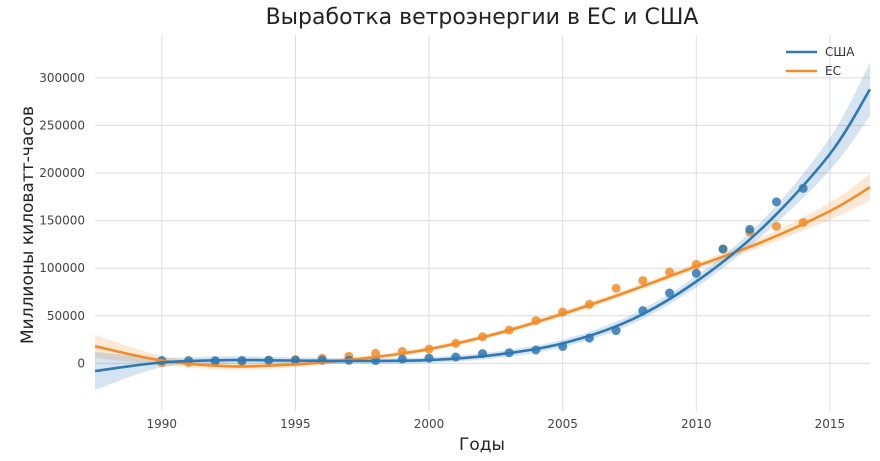 This screenshot has height=461, width=880. Describe the element at coordinates (162, 424) in the screenshot. I see `x-tick-label: 1990` at that location.